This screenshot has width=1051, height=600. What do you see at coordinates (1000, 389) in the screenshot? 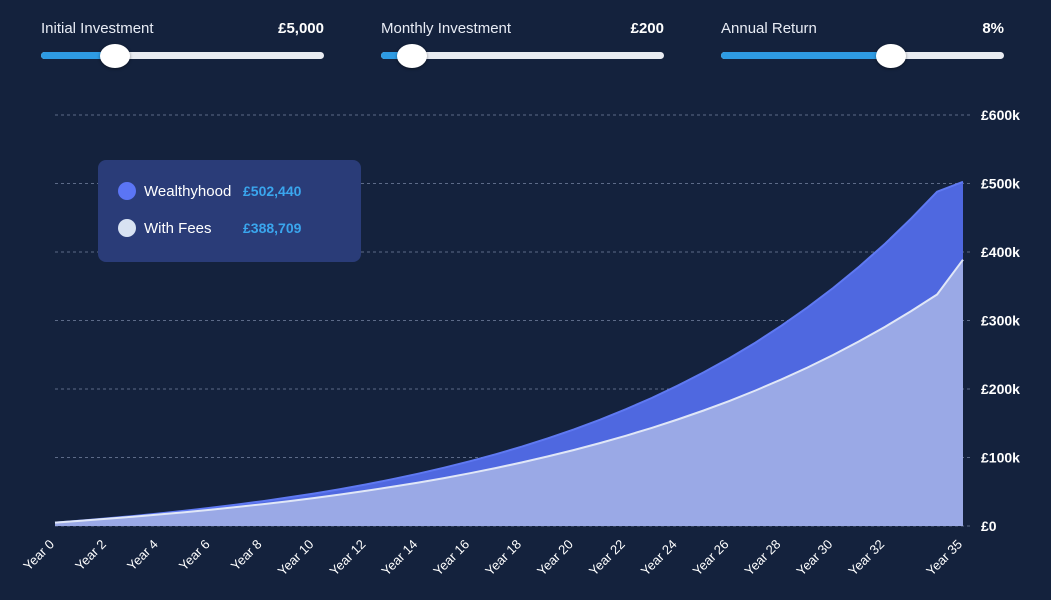
I see `y-tick-label: £200k` at bounding box center [1000, 389].